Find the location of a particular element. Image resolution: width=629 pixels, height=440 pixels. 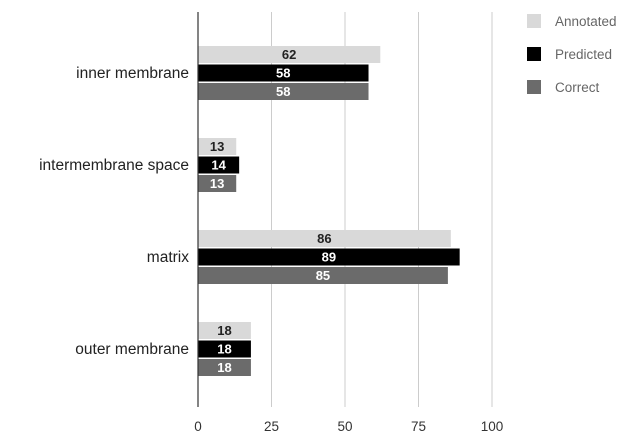

x-tick-label-100: 100 is located at coordinates (492, 426).